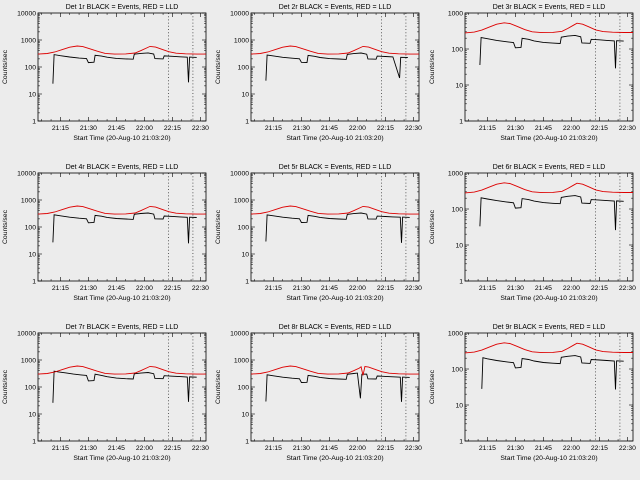 The height and width of the screenshot is (480, 640). Describe the element at coordinates (122, 167) in the screenshot. I see `panel-title: Det 4r BLACK = Events, RED = LLD` at that location.